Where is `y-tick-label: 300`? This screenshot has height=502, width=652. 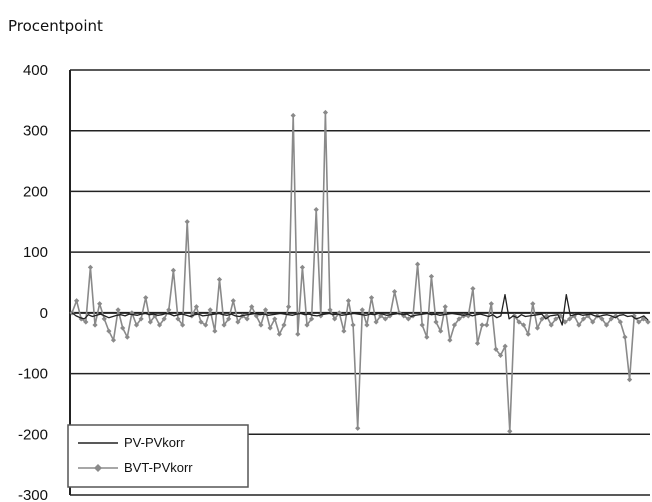 y-tick-label: 300 is located at coordinates (35, 131).